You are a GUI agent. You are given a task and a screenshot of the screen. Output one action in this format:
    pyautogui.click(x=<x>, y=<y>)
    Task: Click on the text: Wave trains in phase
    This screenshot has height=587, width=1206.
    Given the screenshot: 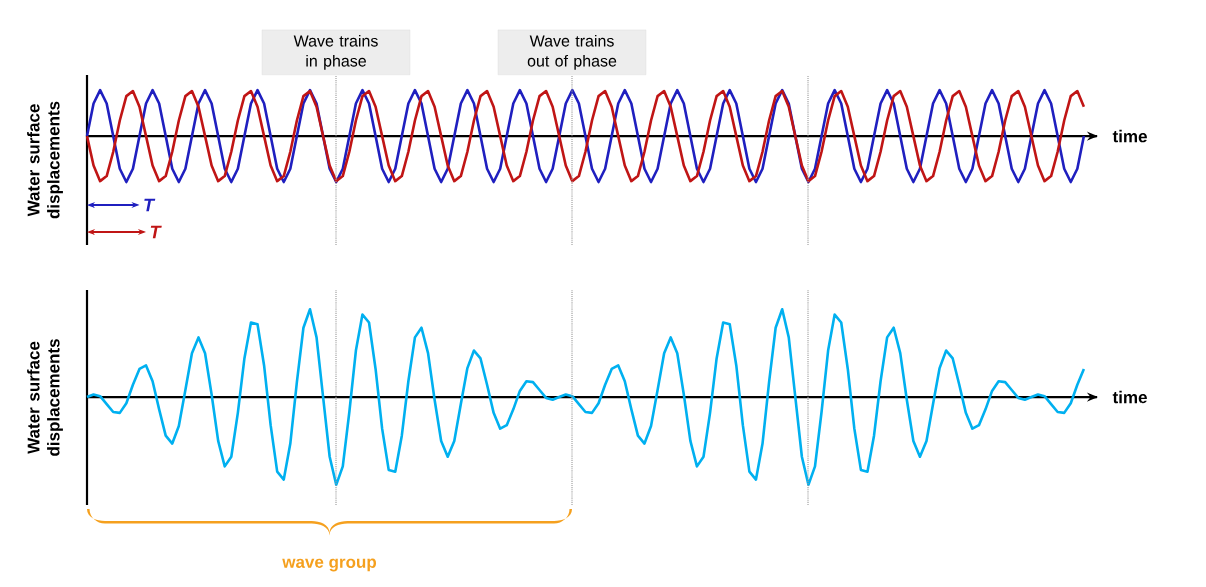 What is the action you would take?
    pyautogui.click(x=335, y=52)
    